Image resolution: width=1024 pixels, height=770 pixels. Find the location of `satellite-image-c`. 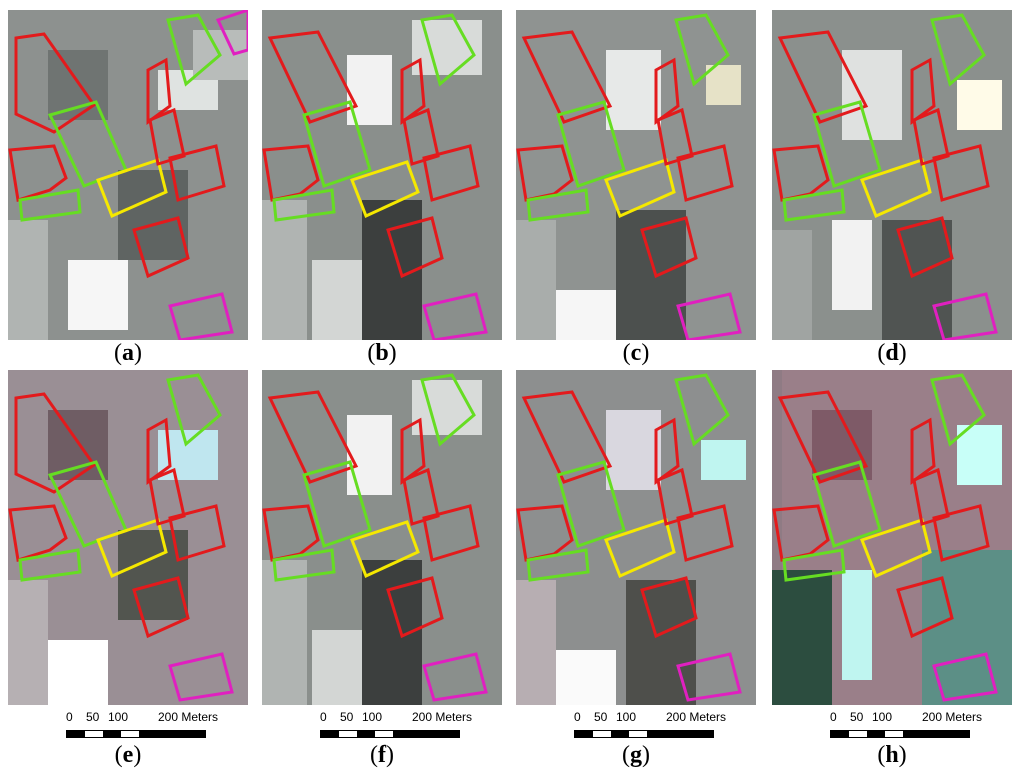

satellite-image-c is located at coordinates (636, 175).